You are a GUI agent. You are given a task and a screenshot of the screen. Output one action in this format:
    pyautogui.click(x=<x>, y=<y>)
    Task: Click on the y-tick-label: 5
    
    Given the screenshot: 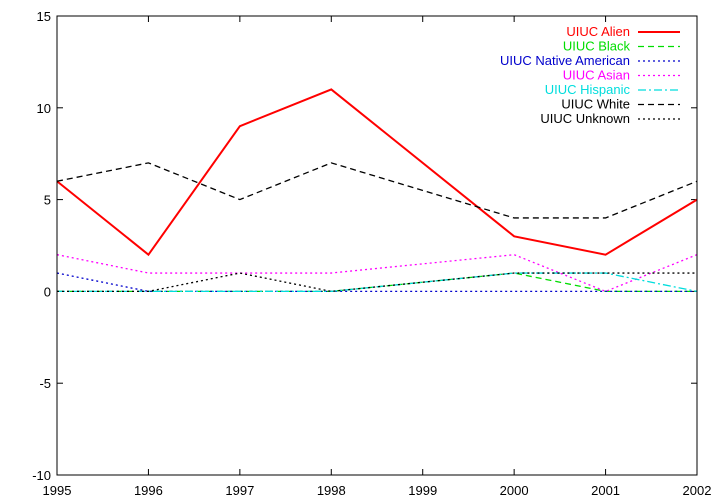 What is the action you would take?
    pyautogui.click(x=47, y=200)
    